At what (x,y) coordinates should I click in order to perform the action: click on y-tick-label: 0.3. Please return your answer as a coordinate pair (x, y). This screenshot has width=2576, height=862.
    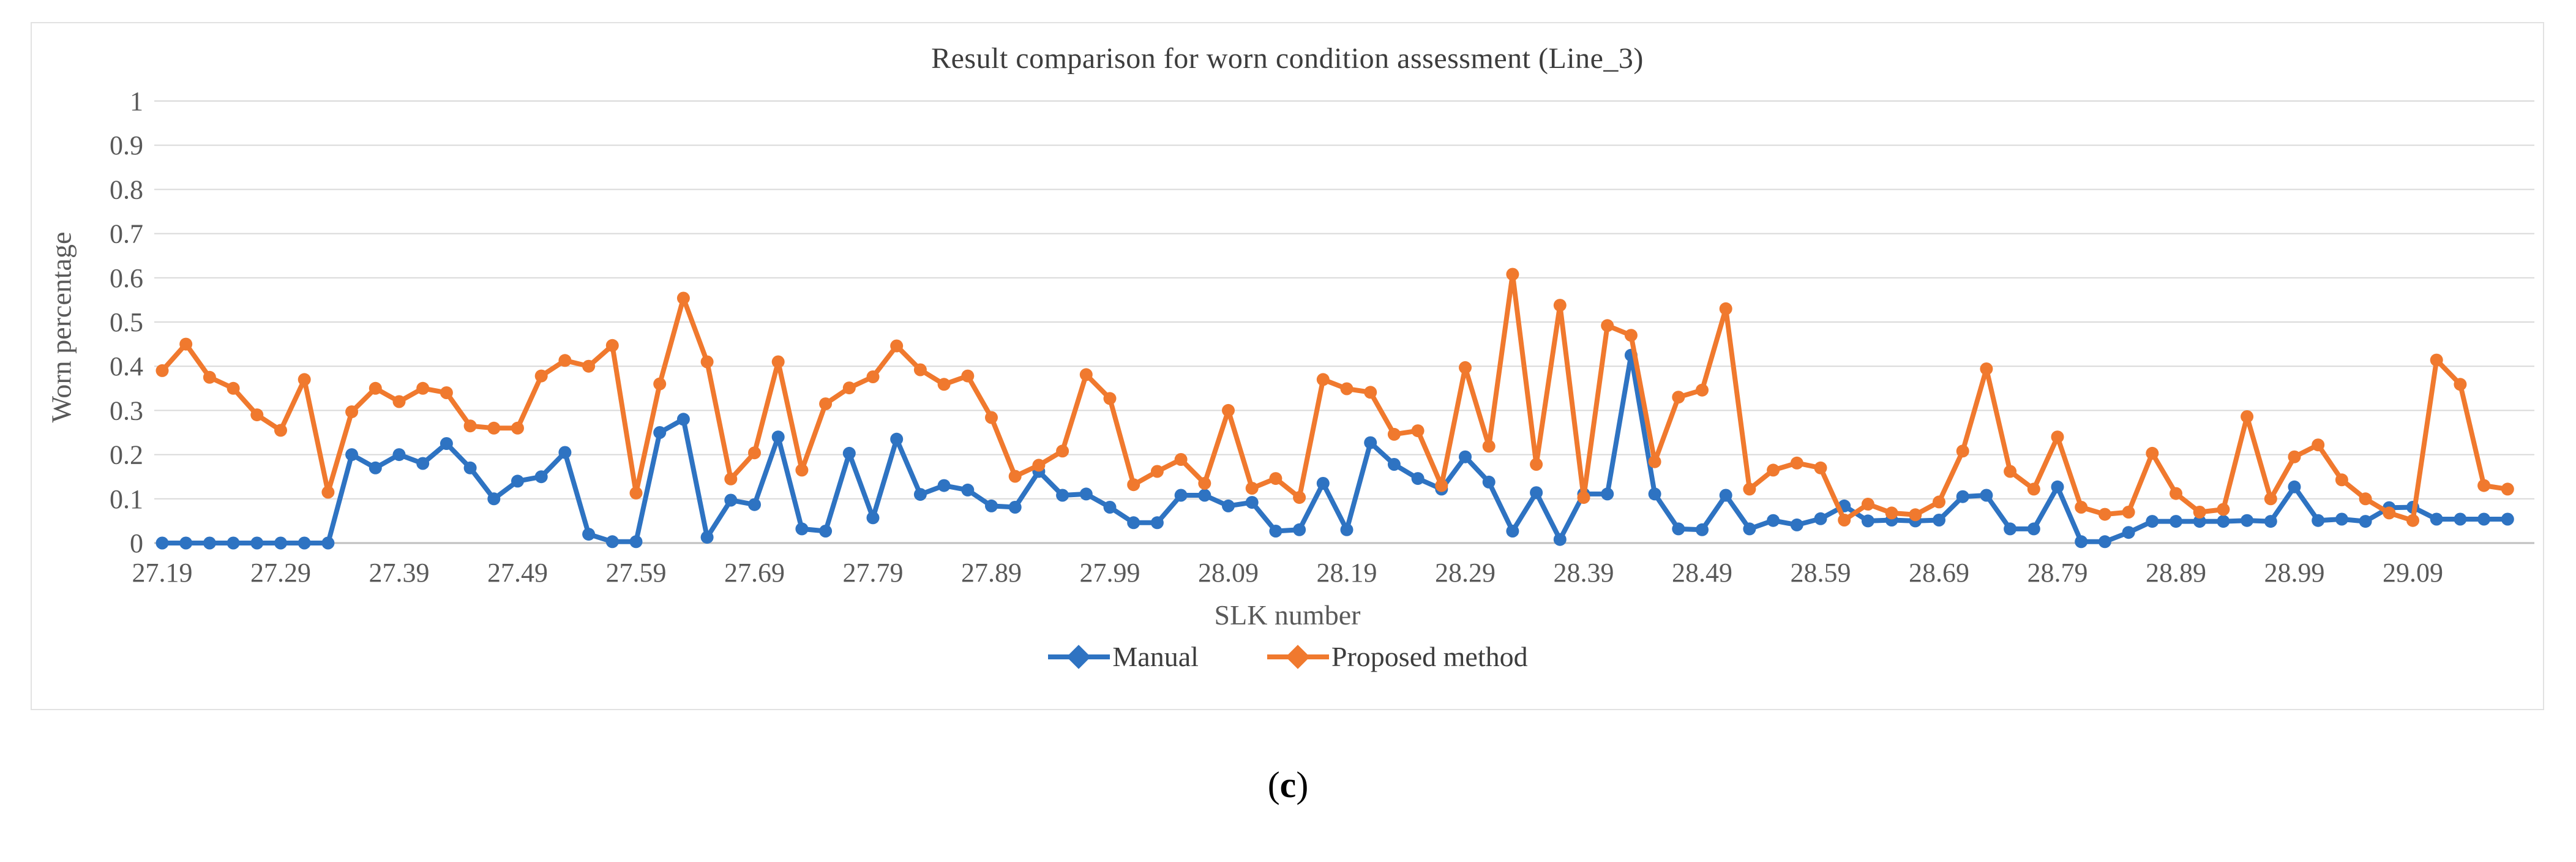
    Looking at the image, I should click on (127, 410).